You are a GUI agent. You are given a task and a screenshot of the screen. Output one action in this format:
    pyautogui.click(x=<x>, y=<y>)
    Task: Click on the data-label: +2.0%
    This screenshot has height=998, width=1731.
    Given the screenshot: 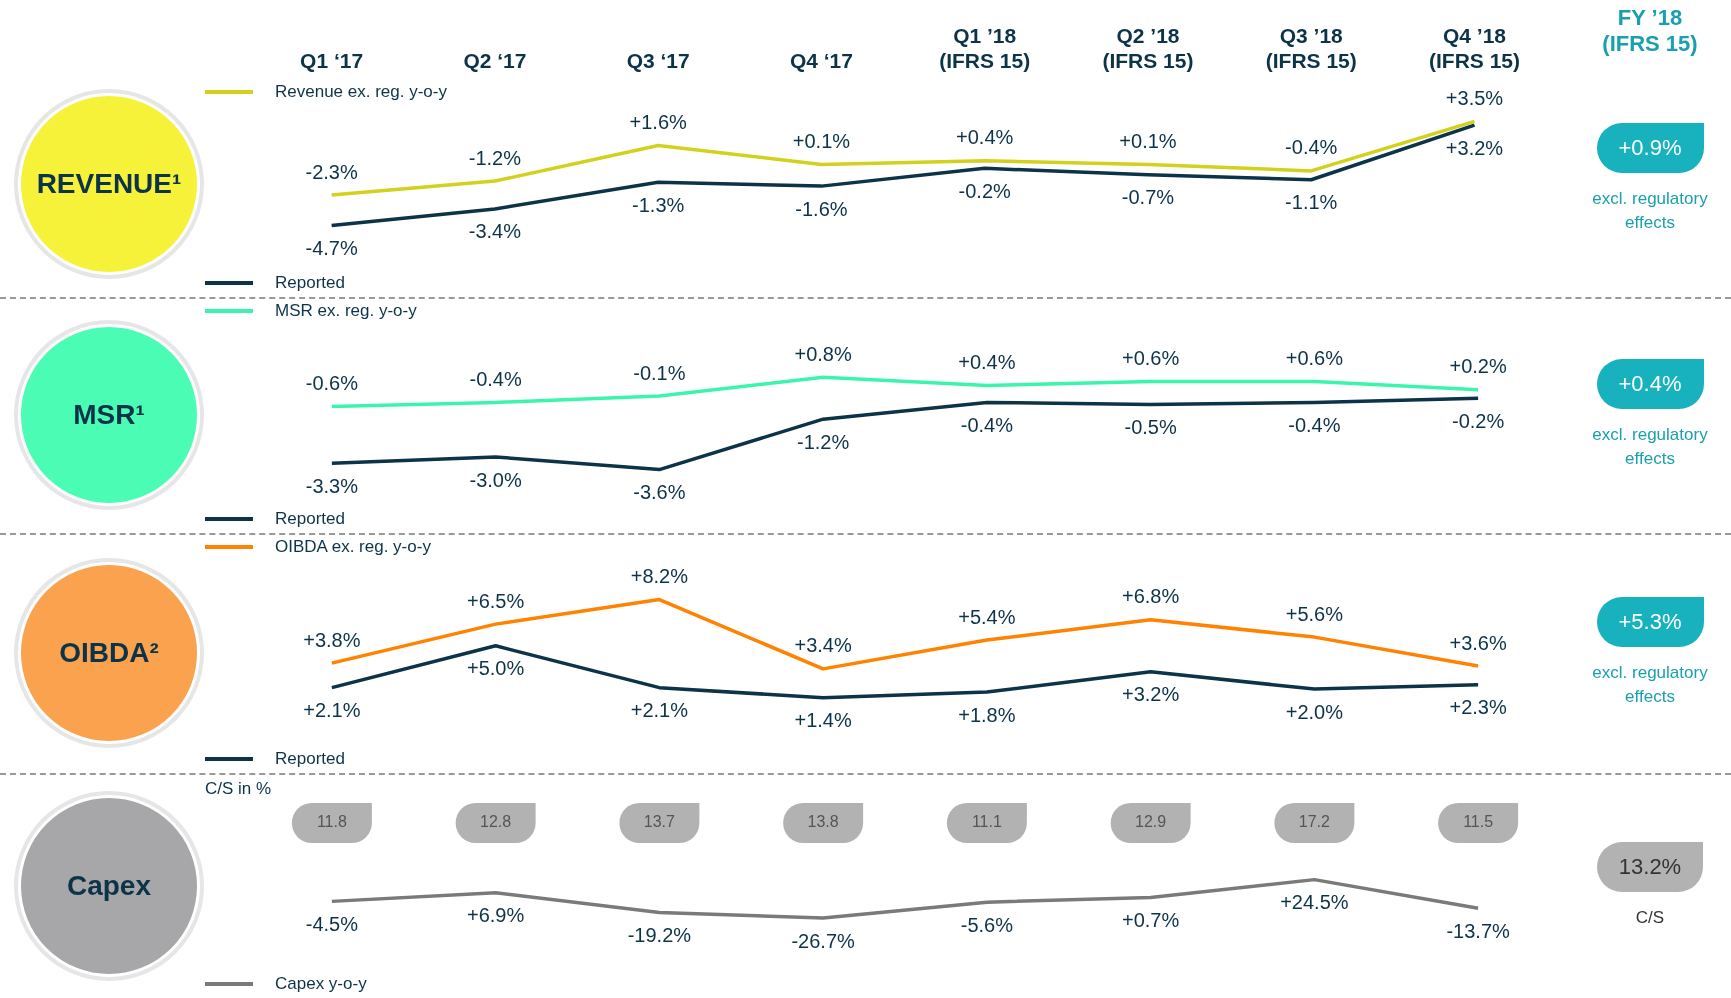 What is the action you would take?
    pyautogui.click(x=1314, y=711)
    